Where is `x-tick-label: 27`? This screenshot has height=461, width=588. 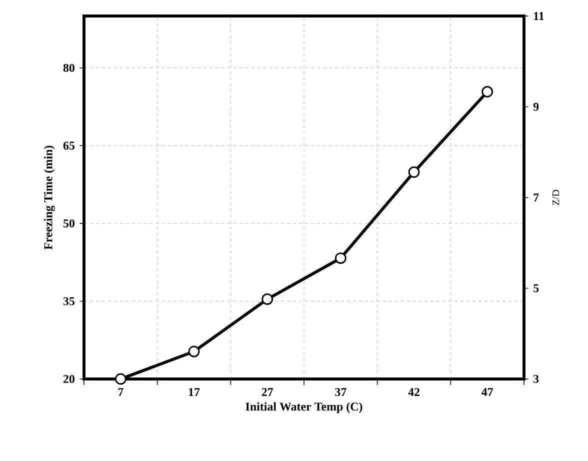 x-tick-label: 27 is located at coordinates (268, 392).